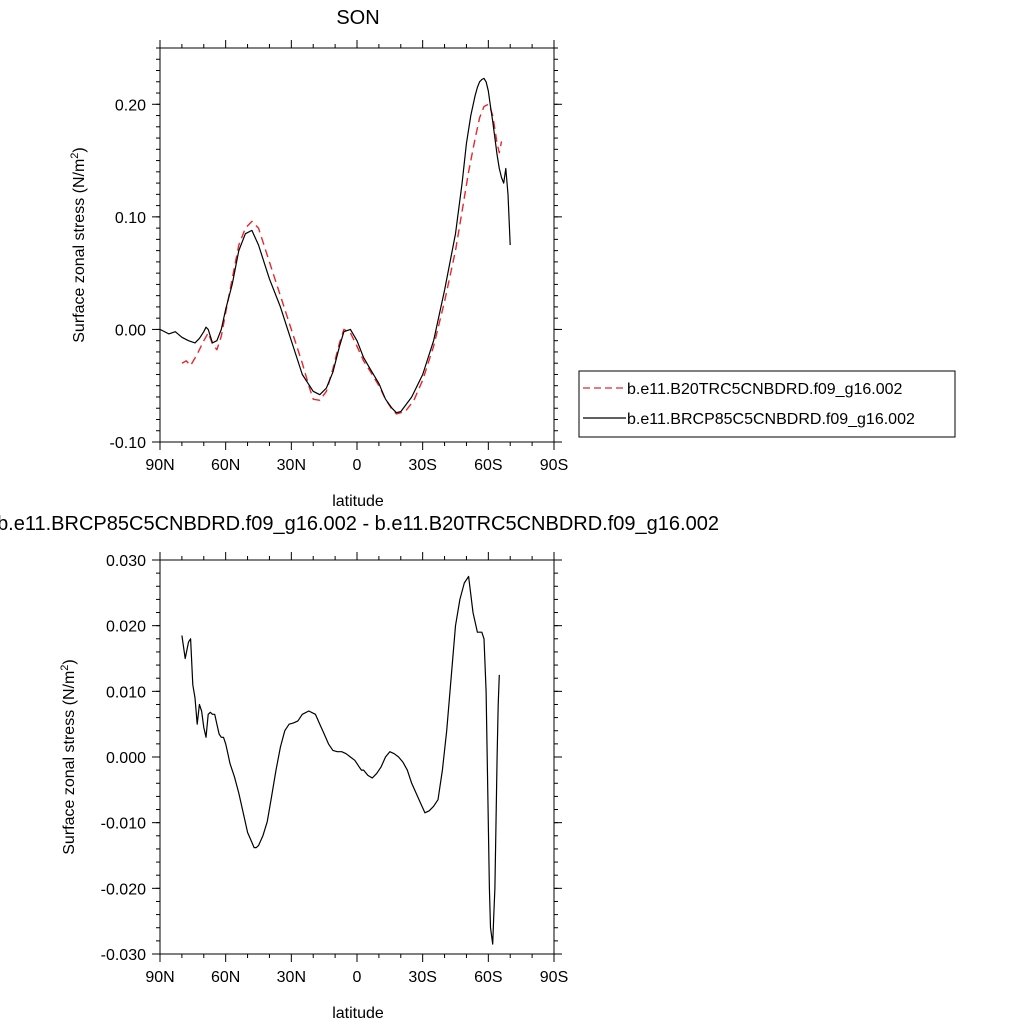 Image resolution: width=1024 pixels, height=1024 pixels. I want to click on lower-y-axis-label-sup: 2, so click(65, 668).